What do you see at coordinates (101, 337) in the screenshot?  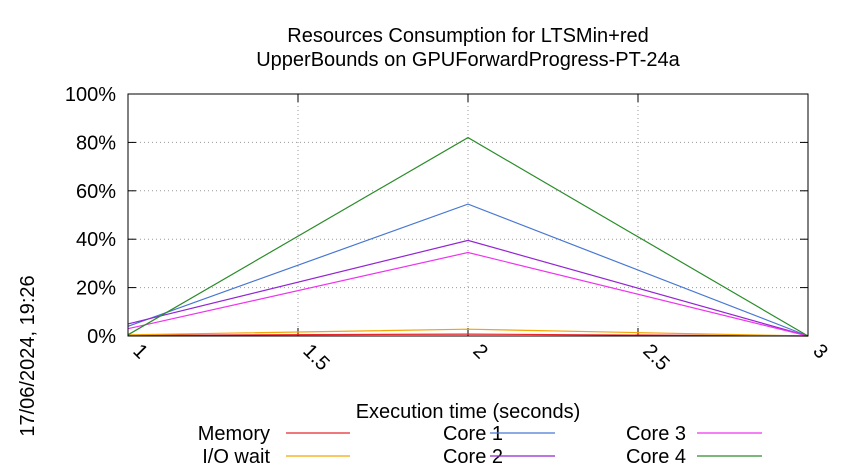 I see `y-tick-label: 0%` at bounding box center [101, 337].